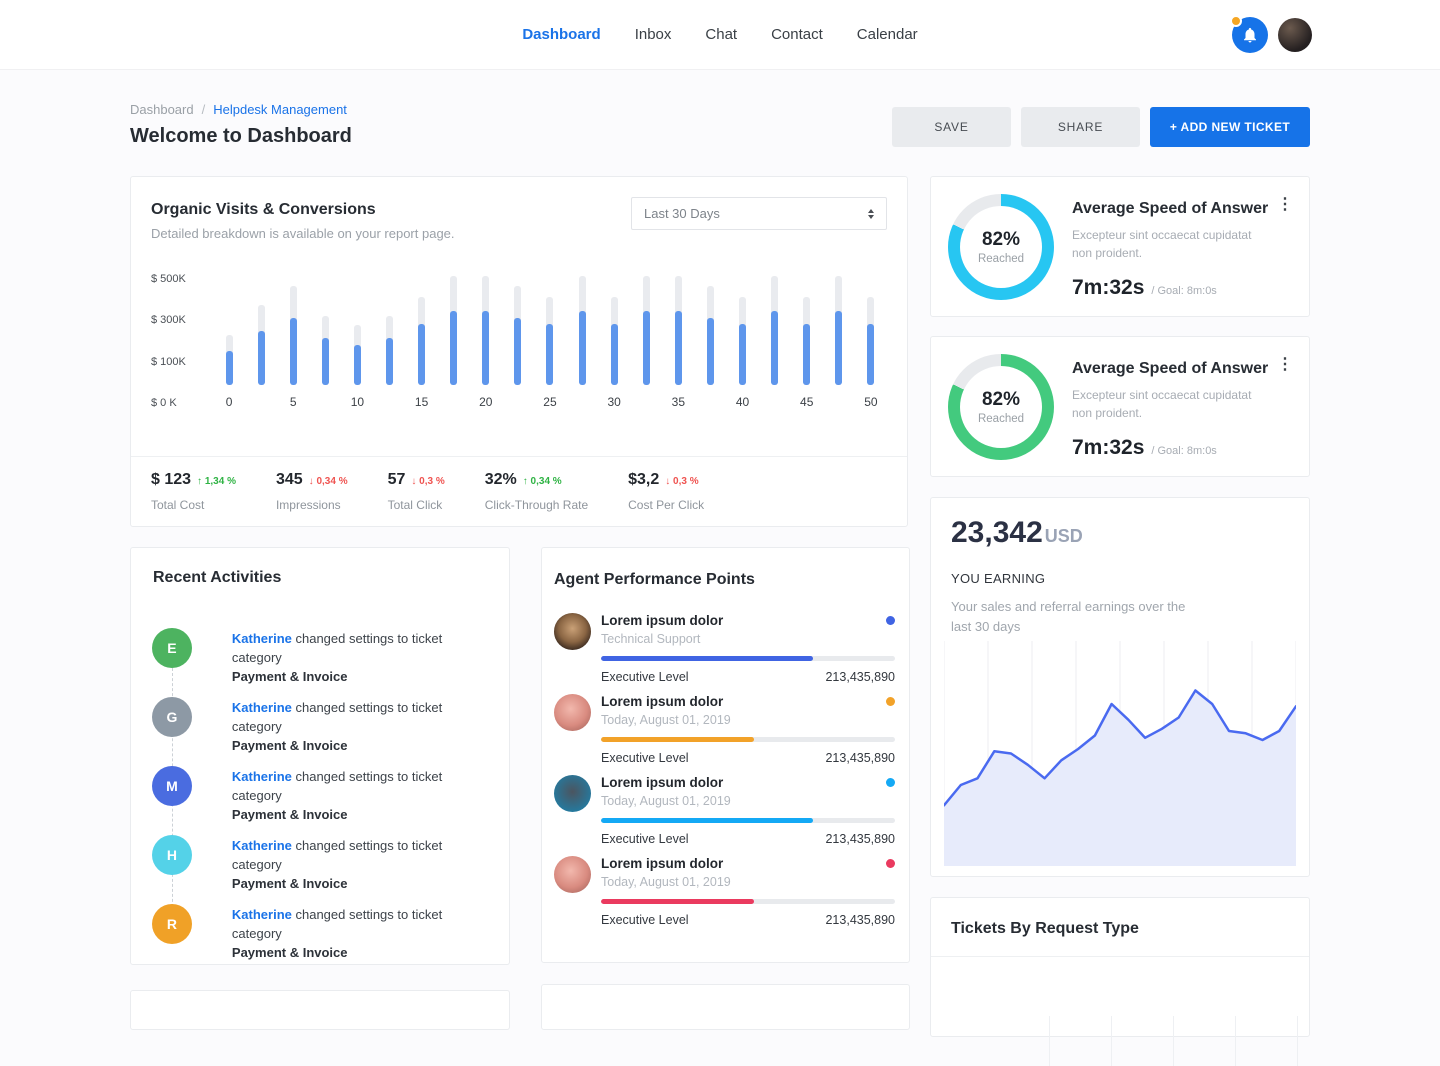 This screenshot has height=1066, width=1440. What do you see at coordinates (164, 402) in the screenshot?
I see `y-tick-label: $ 0 K` at bounding box center [164, 402].